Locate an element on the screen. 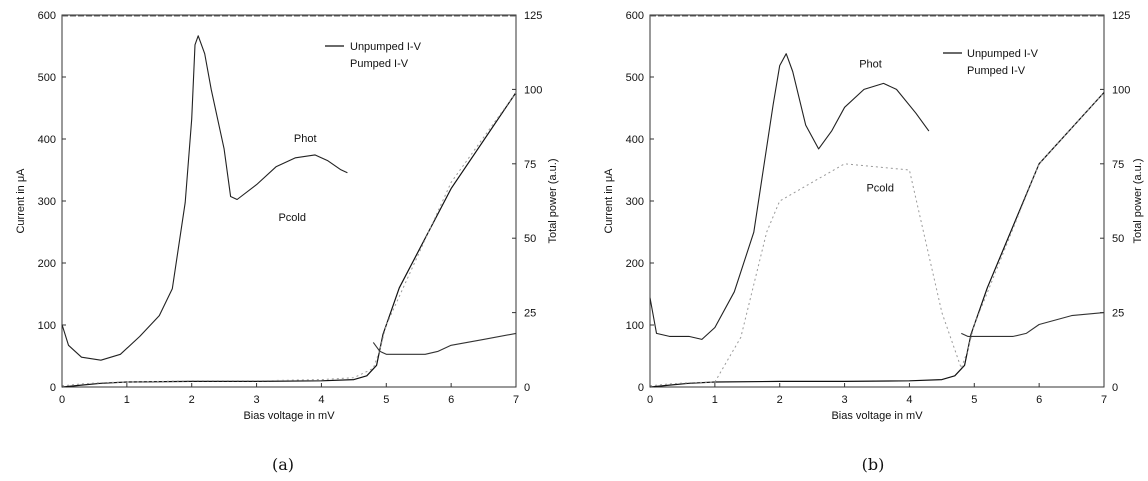 The height and width of the screenshot is (481, 1148). panel-label-a: (a) is located at coordinates (283, 464).